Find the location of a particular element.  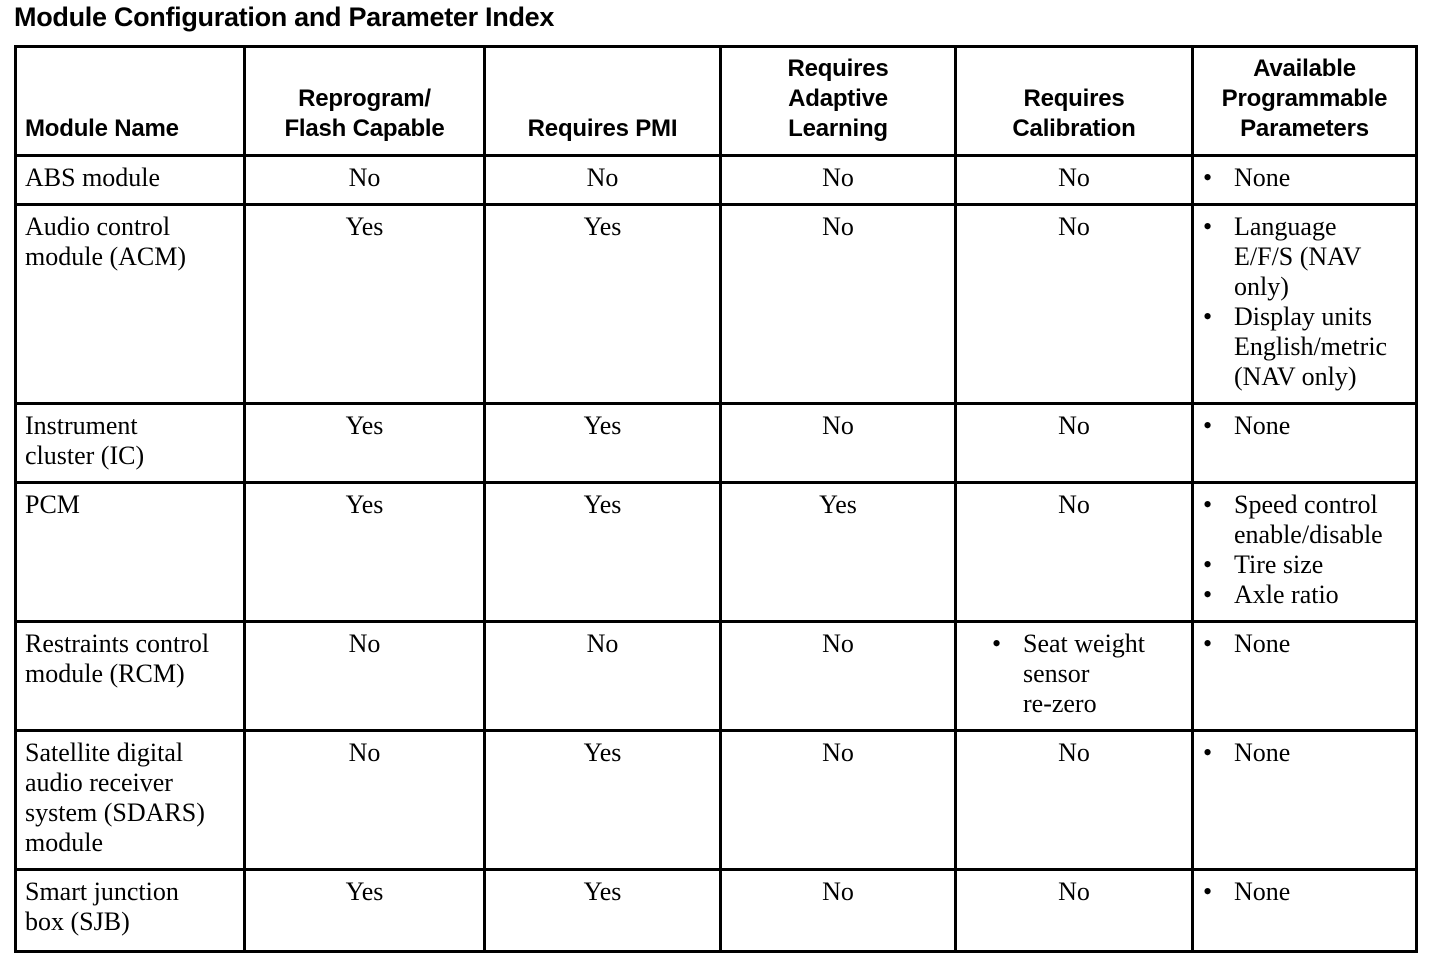

page-title: Module Configuration and Parameter Index is located at coordinates (284, 17).